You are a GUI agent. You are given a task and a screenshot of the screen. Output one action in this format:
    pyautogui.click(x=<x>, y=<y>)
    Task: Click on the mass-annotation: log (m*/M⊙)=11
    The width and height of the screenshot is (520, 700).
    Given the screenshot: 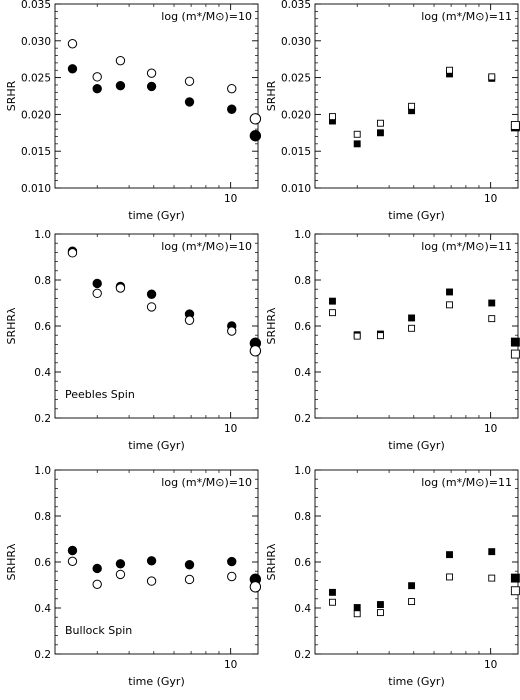 What is the action you would take?
    pyautogui.click(x=466, y=482)
    